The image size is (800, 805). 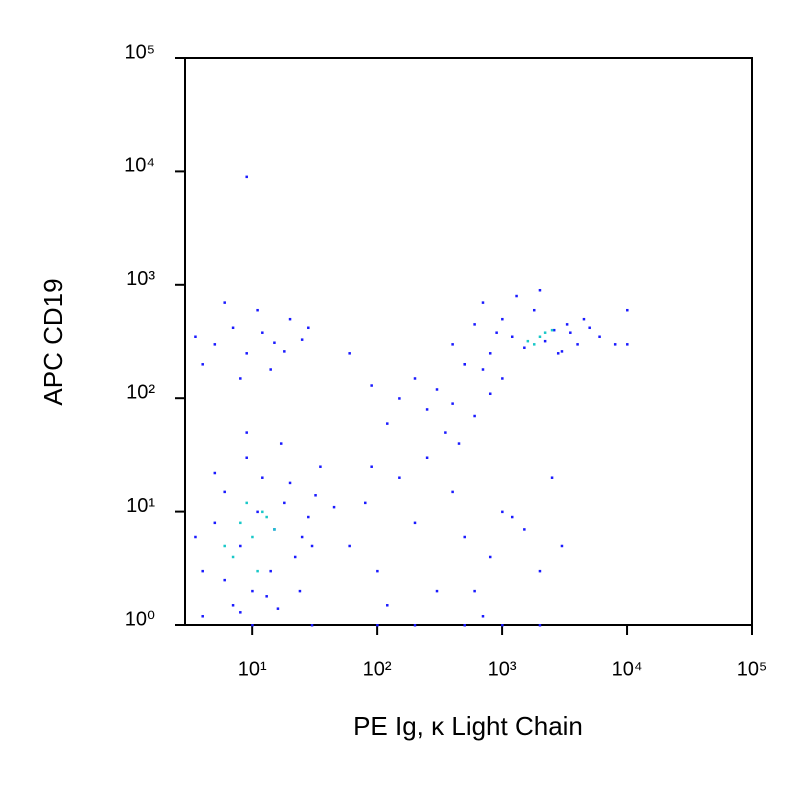 What do you see at coordinates (252, 669) in the screenshot?
I see `x-tick-label: 10¹` at bounding box center [252, 669].